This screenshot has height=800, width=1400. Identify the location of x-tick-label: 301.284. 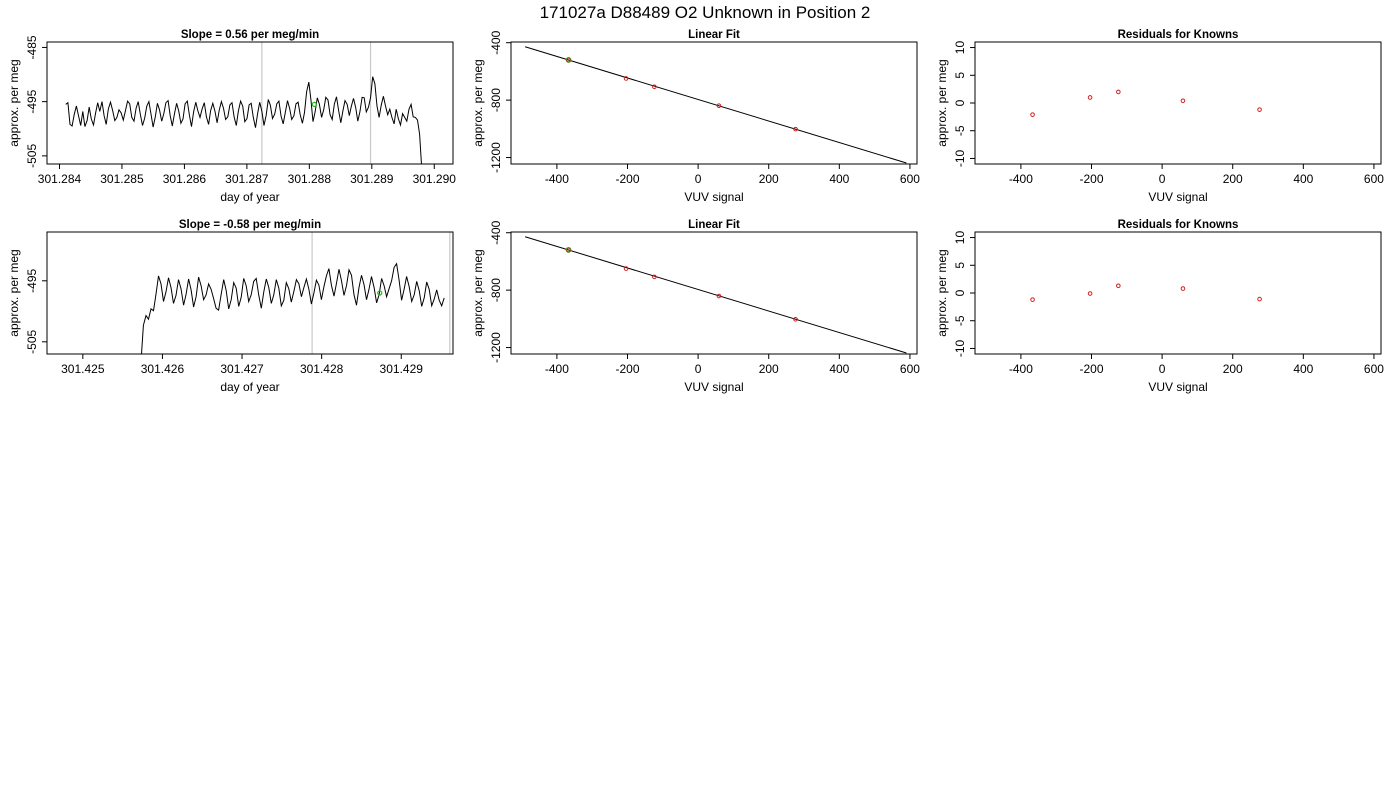
(60, 179).